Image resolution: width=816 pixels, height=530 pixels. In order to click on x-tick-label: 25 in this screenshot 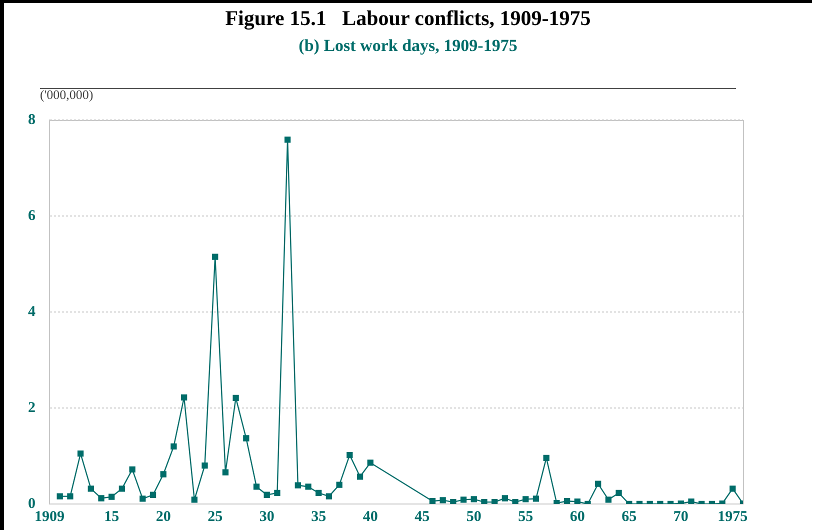, I will do `click(215, 516)`.